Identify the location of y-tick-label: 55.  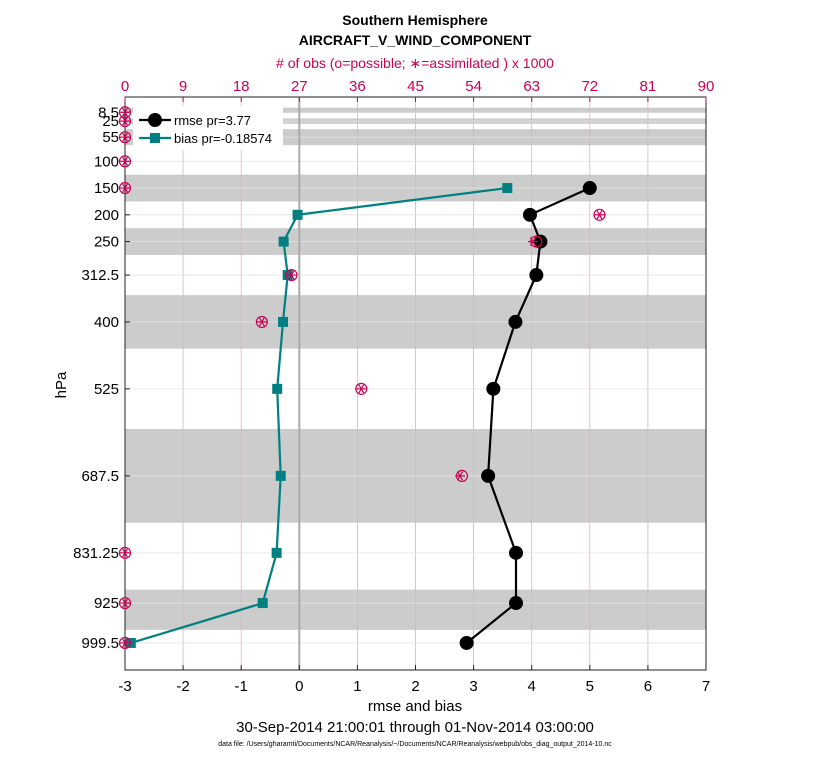
(110, 137).